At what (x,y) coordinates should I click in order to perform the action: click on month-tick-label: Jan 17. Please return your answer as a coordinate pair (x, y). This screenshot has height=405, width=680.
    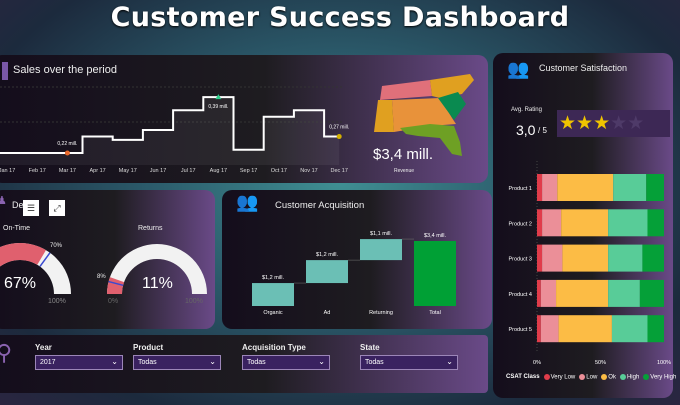
    Looking at the image, I should click on (7, 171).